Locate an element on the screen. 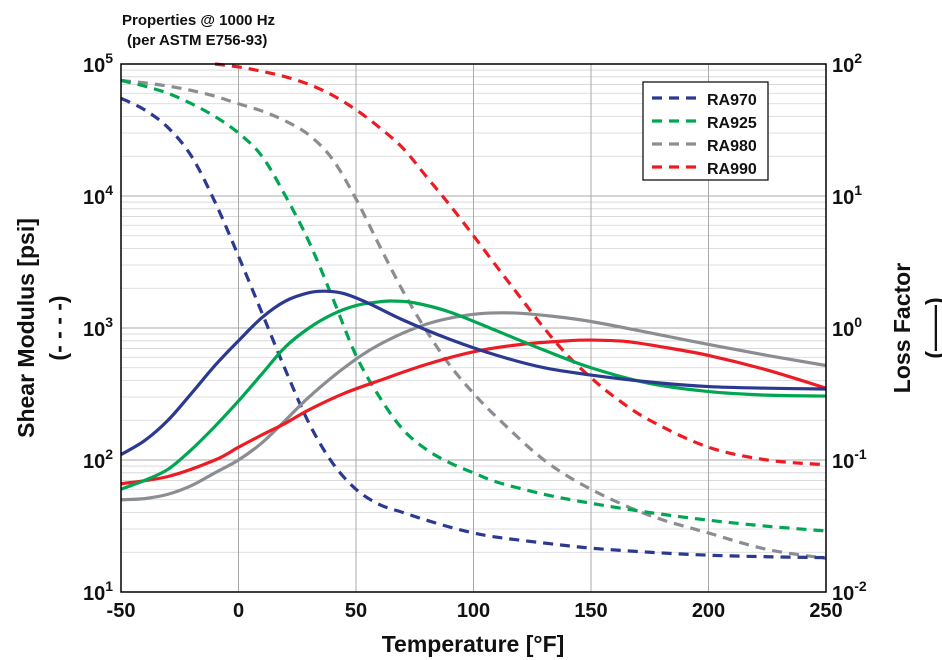  ra980-legend-label: RA980 is located at coordinates (732, 146).